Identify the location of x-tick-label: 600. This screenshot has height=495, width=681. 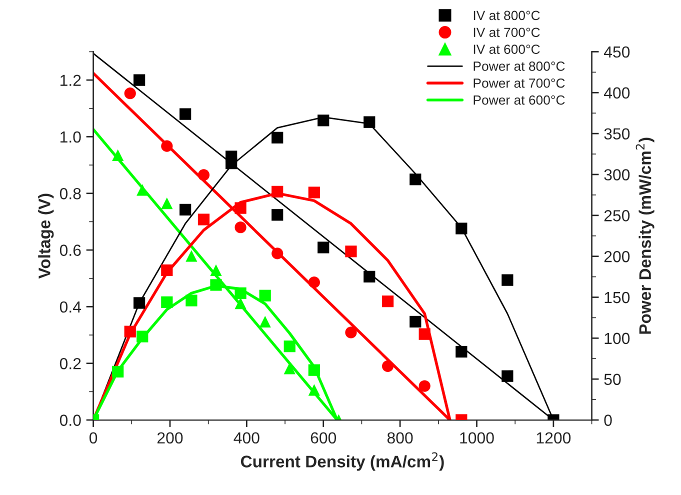
(323, 438).